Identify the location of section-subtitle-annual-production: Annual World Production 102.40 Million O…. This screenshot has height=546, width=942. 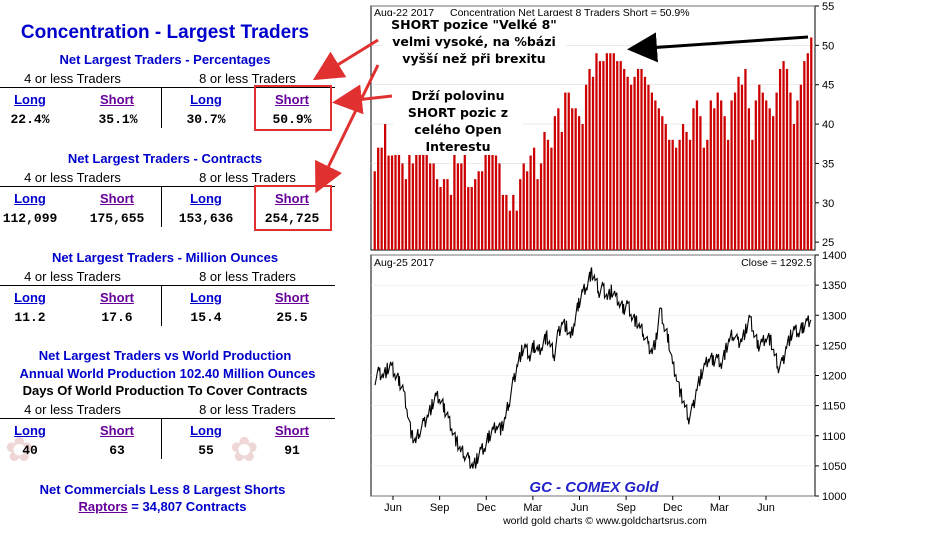
(167, 373).